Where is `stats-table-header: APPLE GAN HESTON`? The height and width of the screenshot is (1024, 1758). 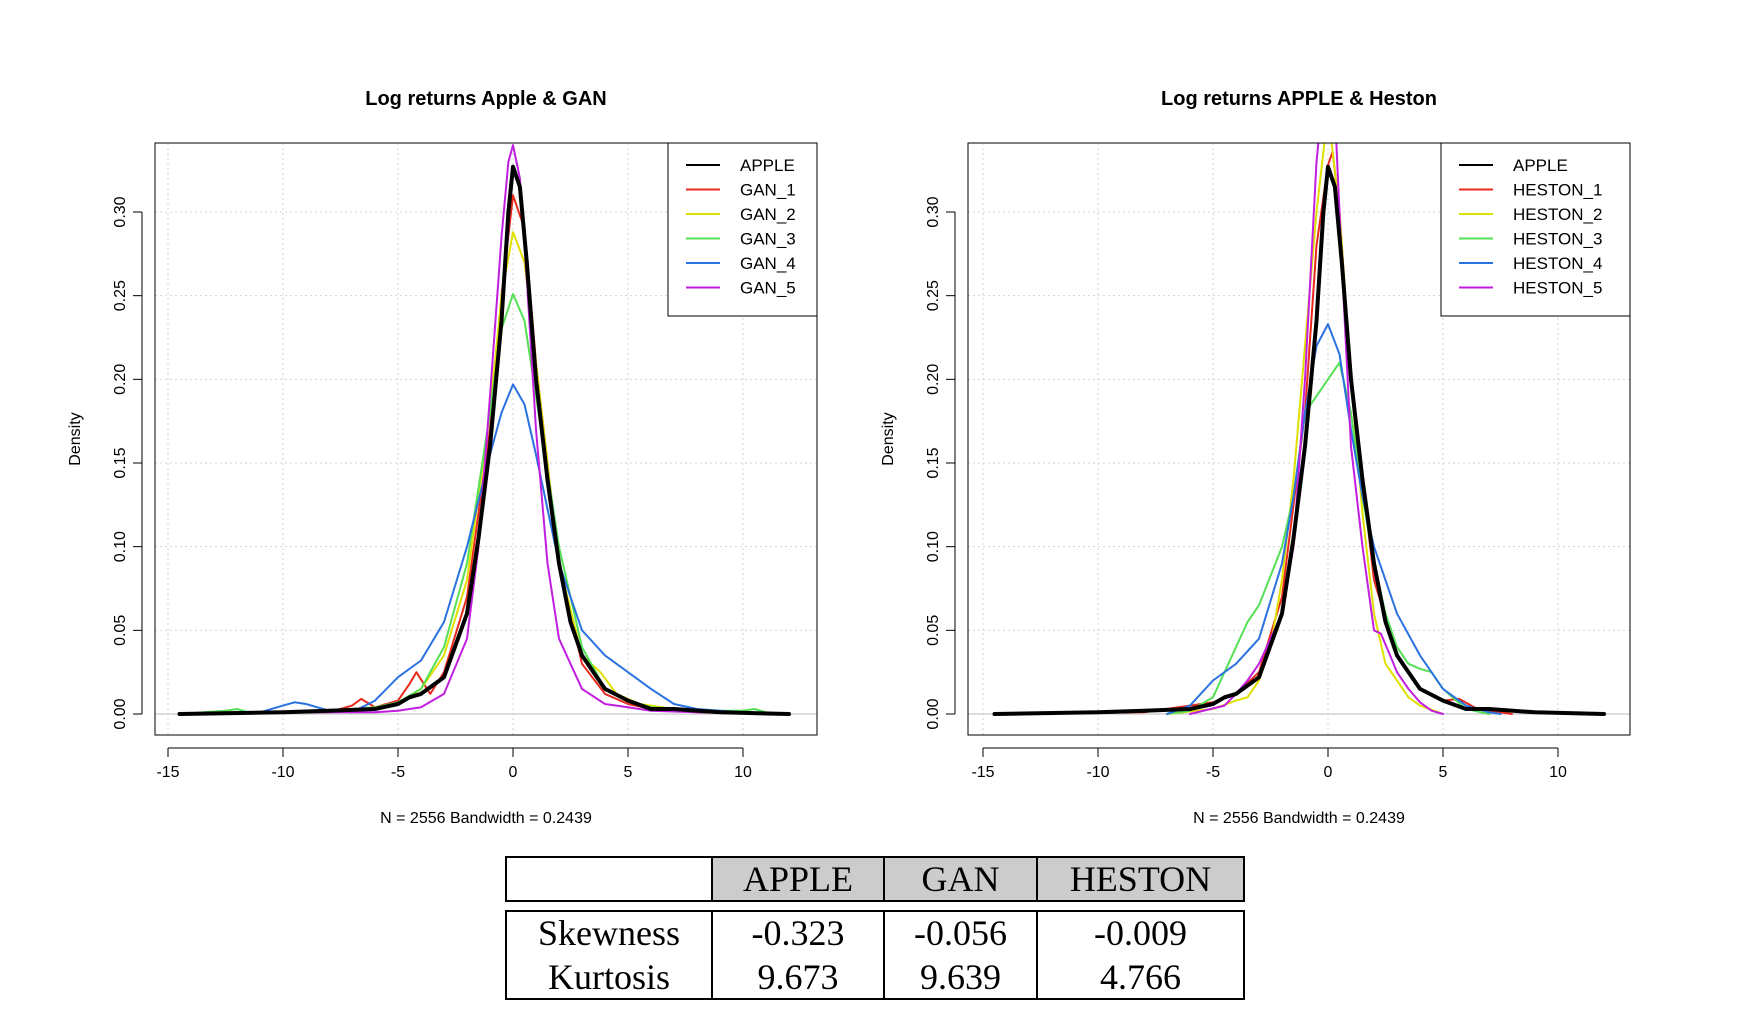
stats-table-header: APPLE GAN HESTON is located at coordinates (875, 879).